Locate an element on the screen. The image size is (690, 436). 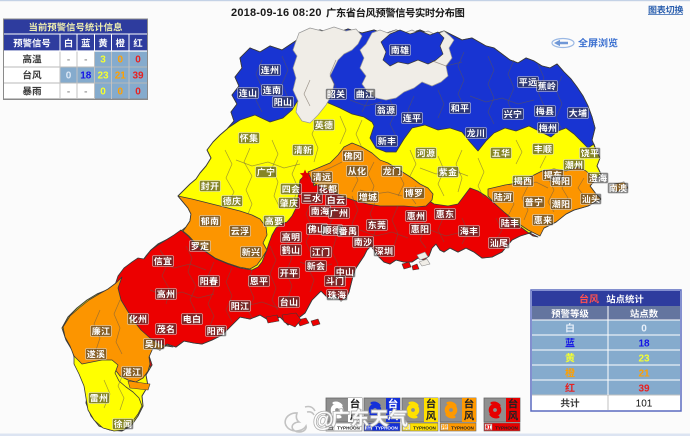
svg-text: 2018-09-16 08:20 is located at coordinates (276, 13).